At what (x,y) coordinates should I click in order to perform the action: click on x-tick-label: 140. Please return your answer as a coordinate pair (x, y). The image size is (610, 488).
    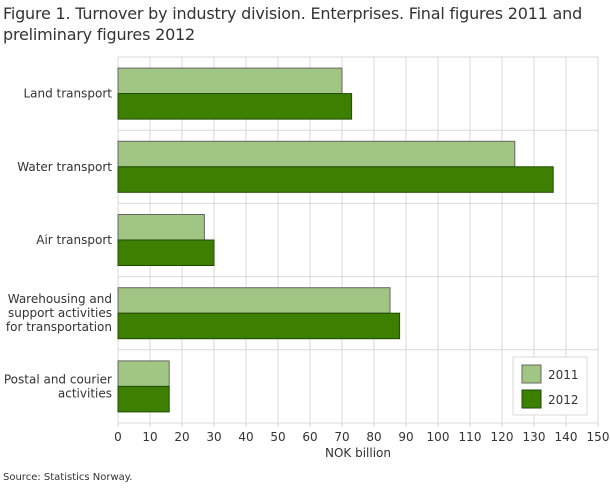
    Looking at the image, I should click on (566, 437).